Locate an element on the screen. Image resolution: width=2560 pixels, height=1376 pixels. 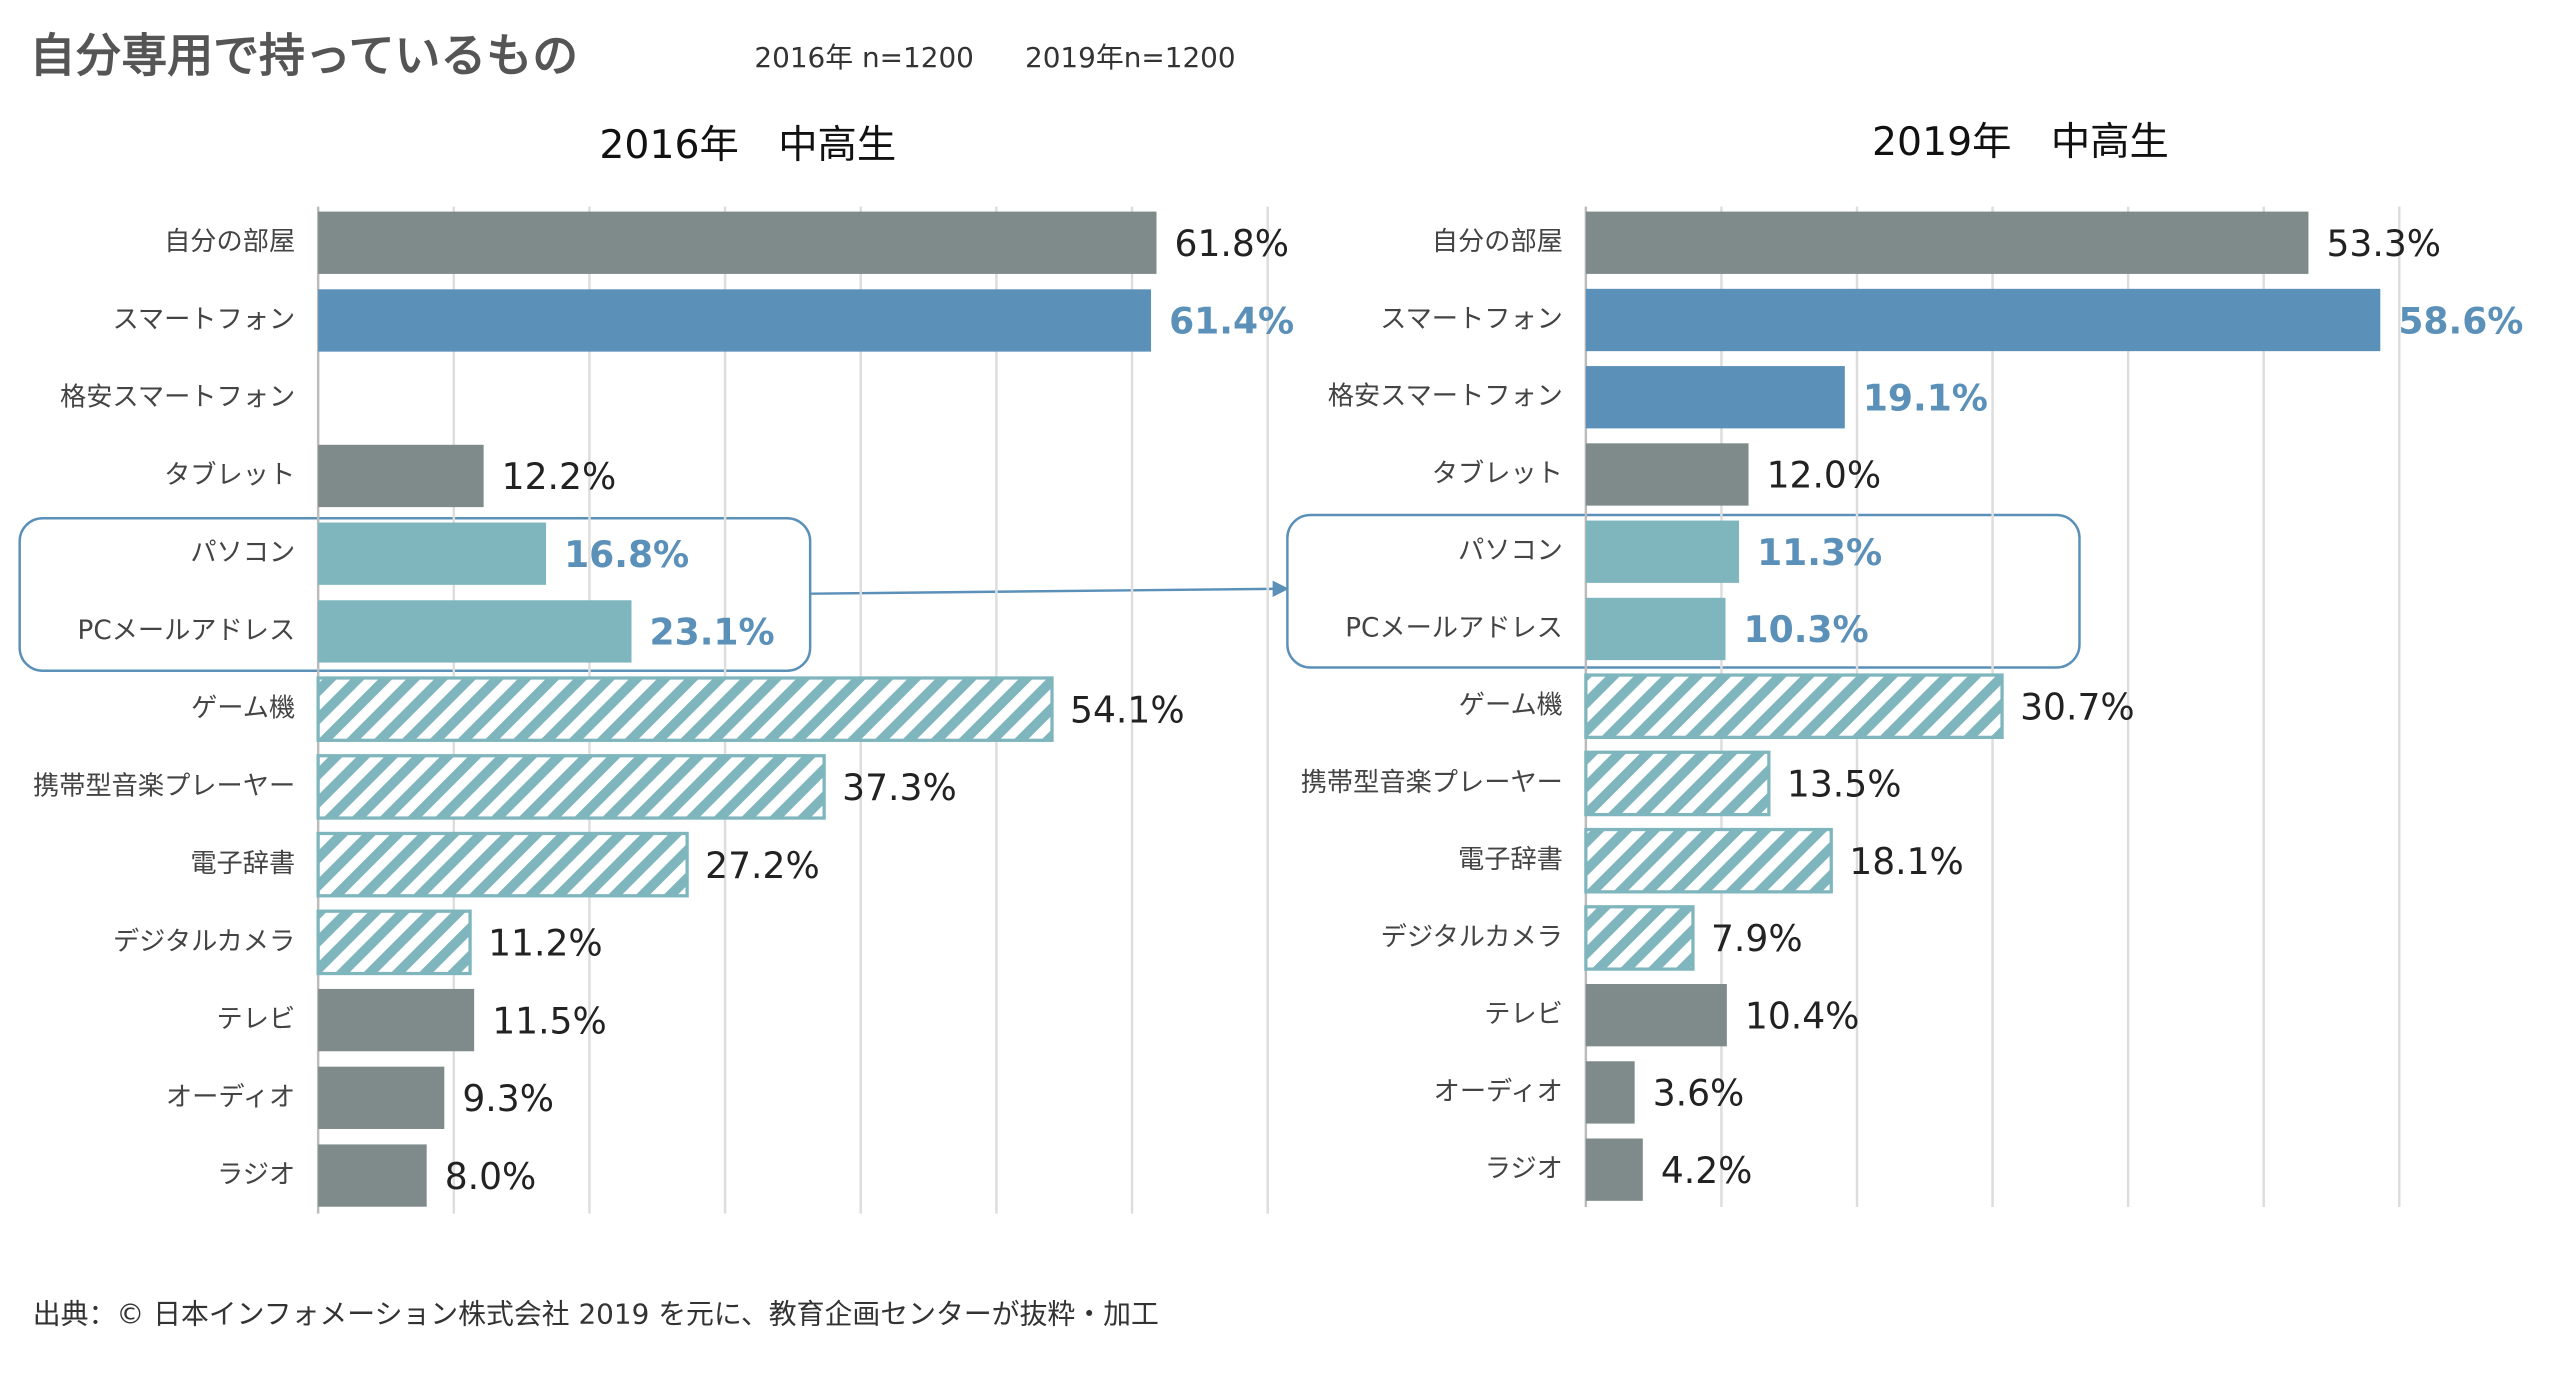
value-label: 7.9% is located at coordinates (1757, 939).